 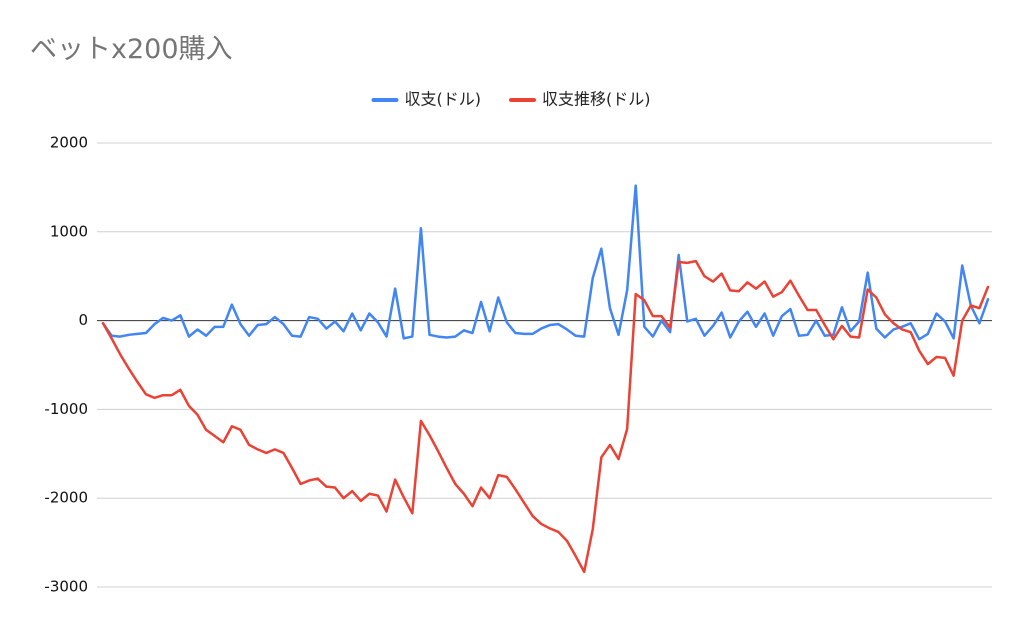 What do you see at coordinates (131, 49) in the screenshot?
I see `chart-title: ベットx200購入` at bounding box center [131, 49].